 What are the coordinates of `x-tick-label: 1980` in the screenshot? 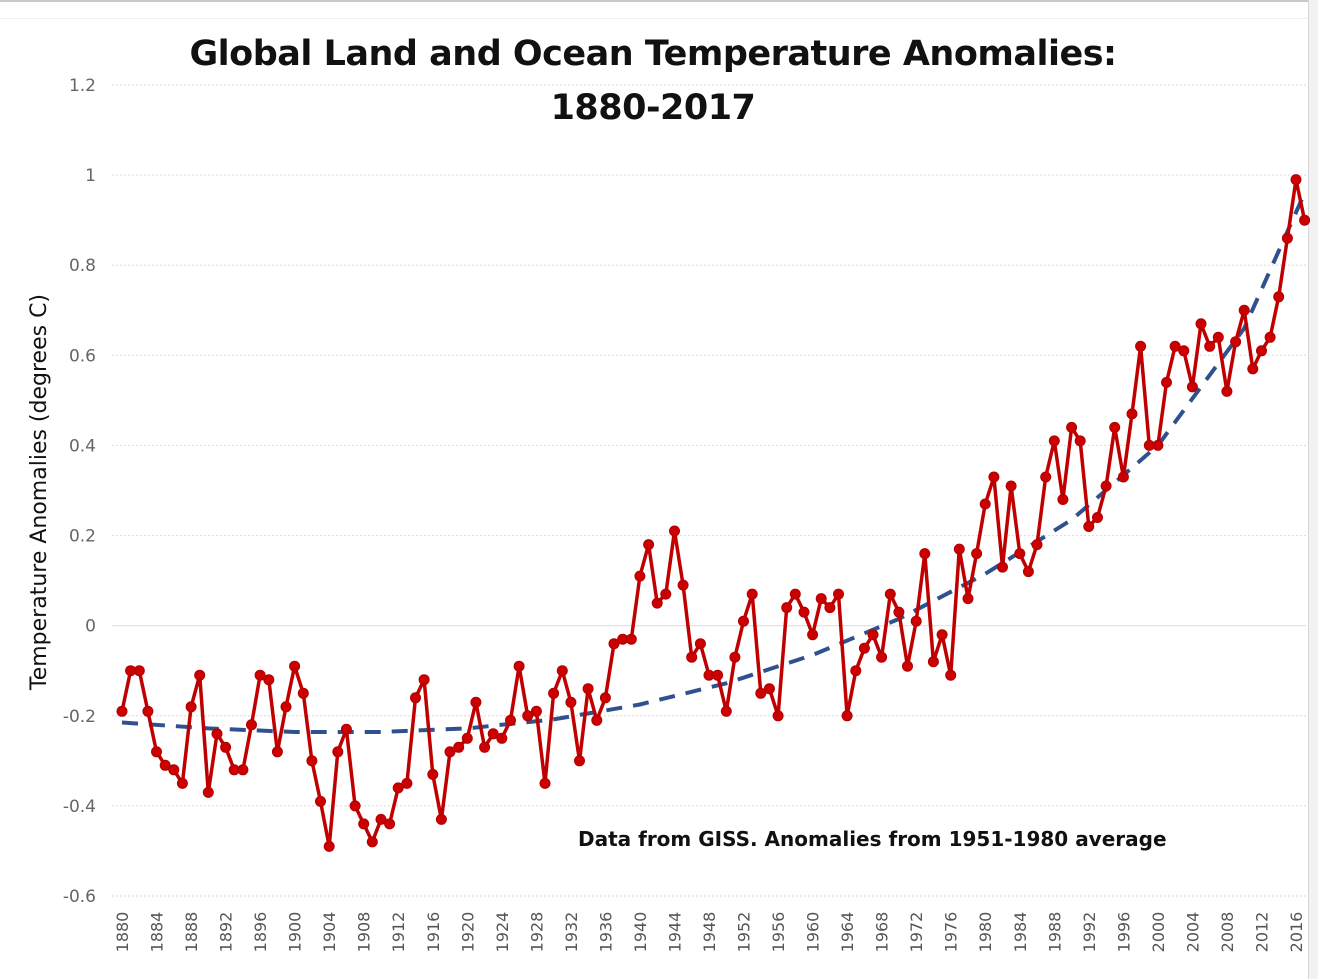 It's located at (985, 932).